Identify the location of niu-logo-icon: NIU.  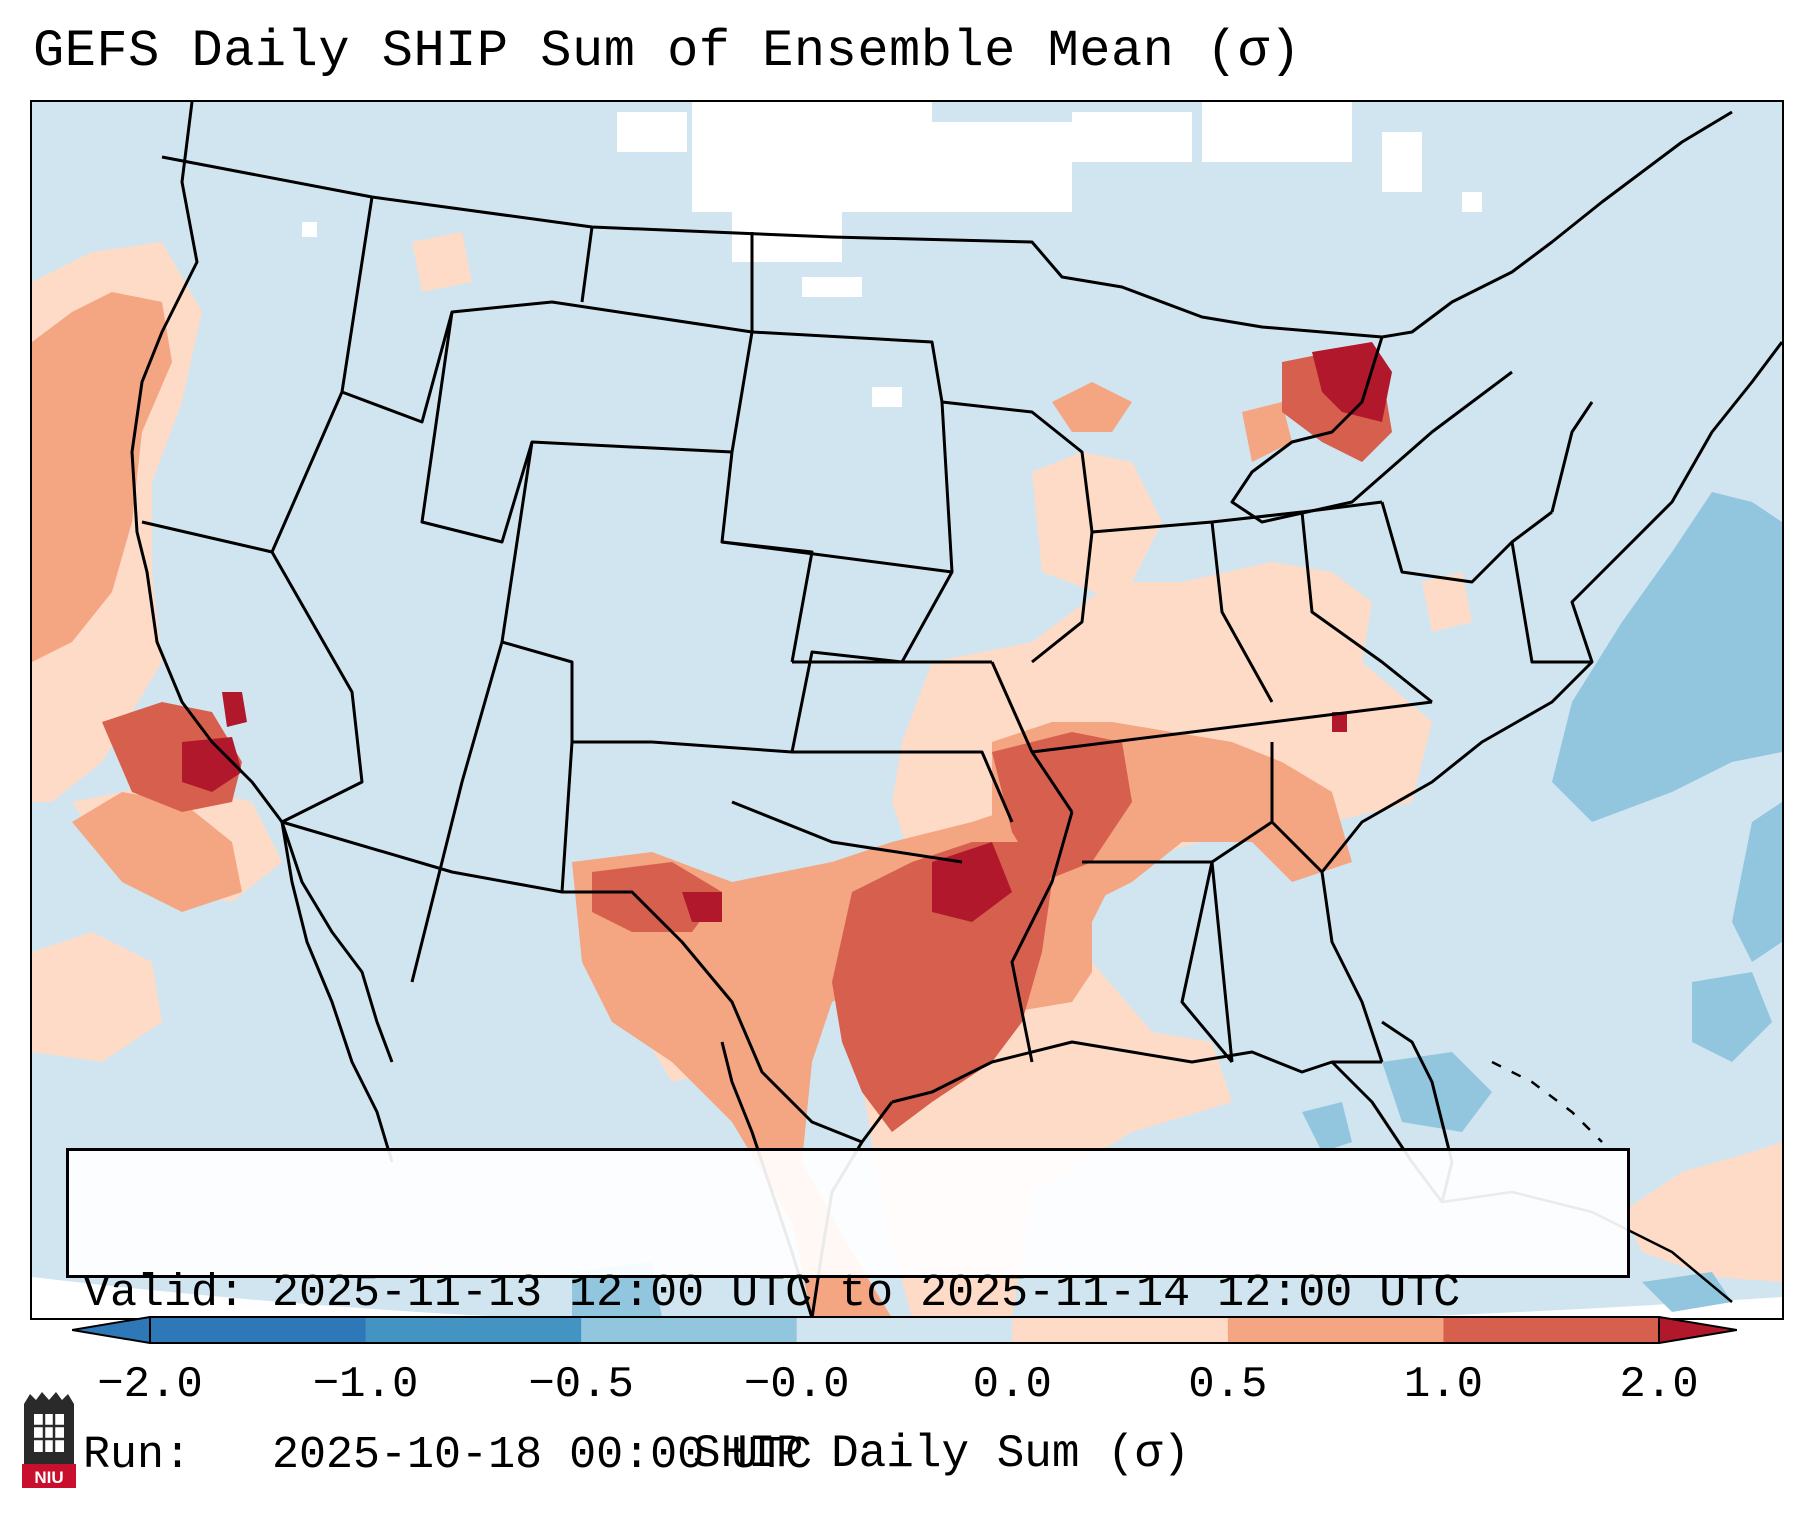
(49, 1440).